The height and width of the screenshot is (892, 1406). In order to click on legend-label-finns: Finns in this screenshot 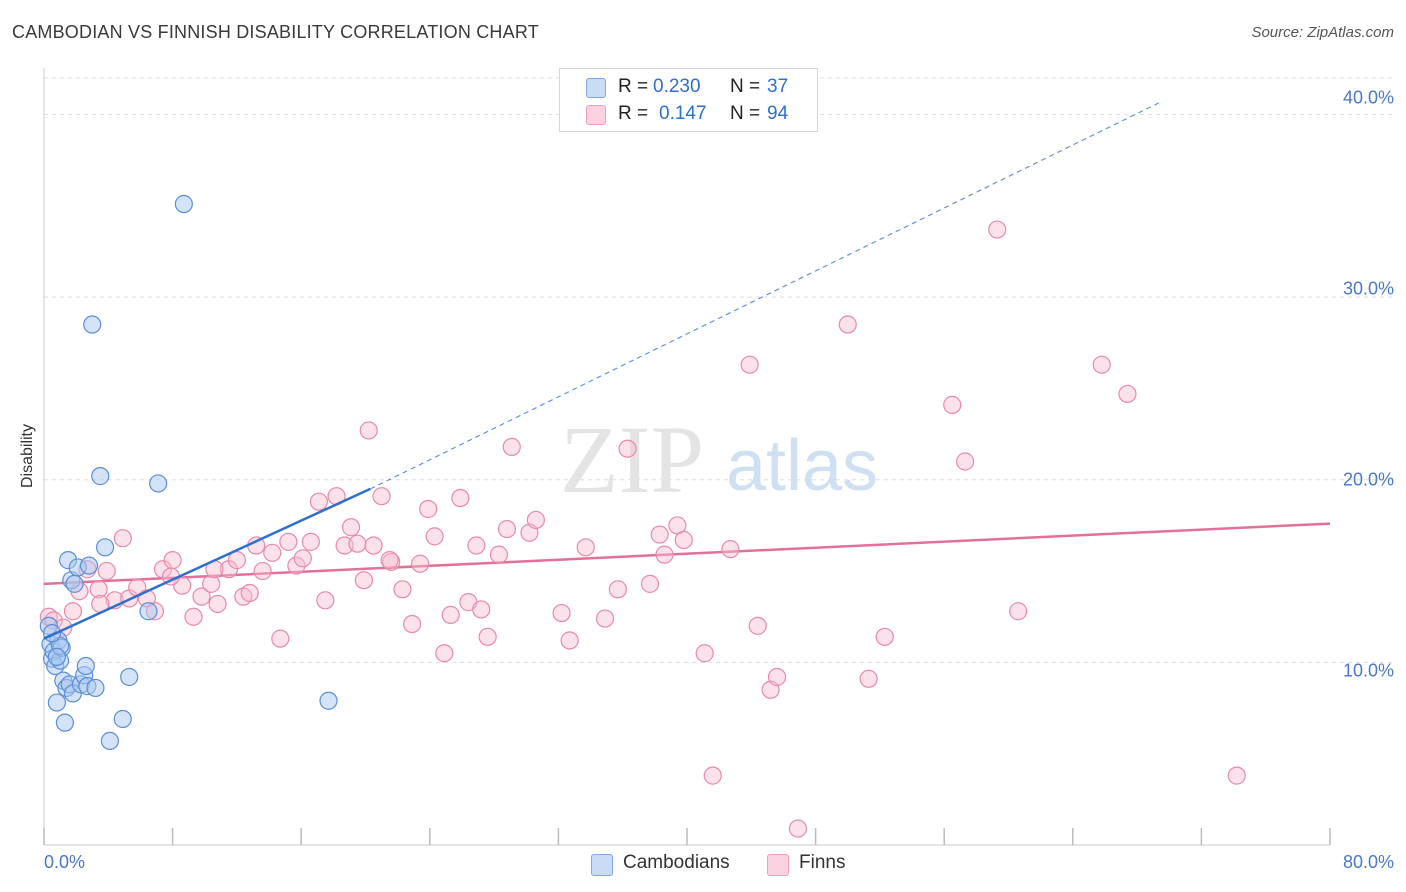, I will do `click(822, 862)`.